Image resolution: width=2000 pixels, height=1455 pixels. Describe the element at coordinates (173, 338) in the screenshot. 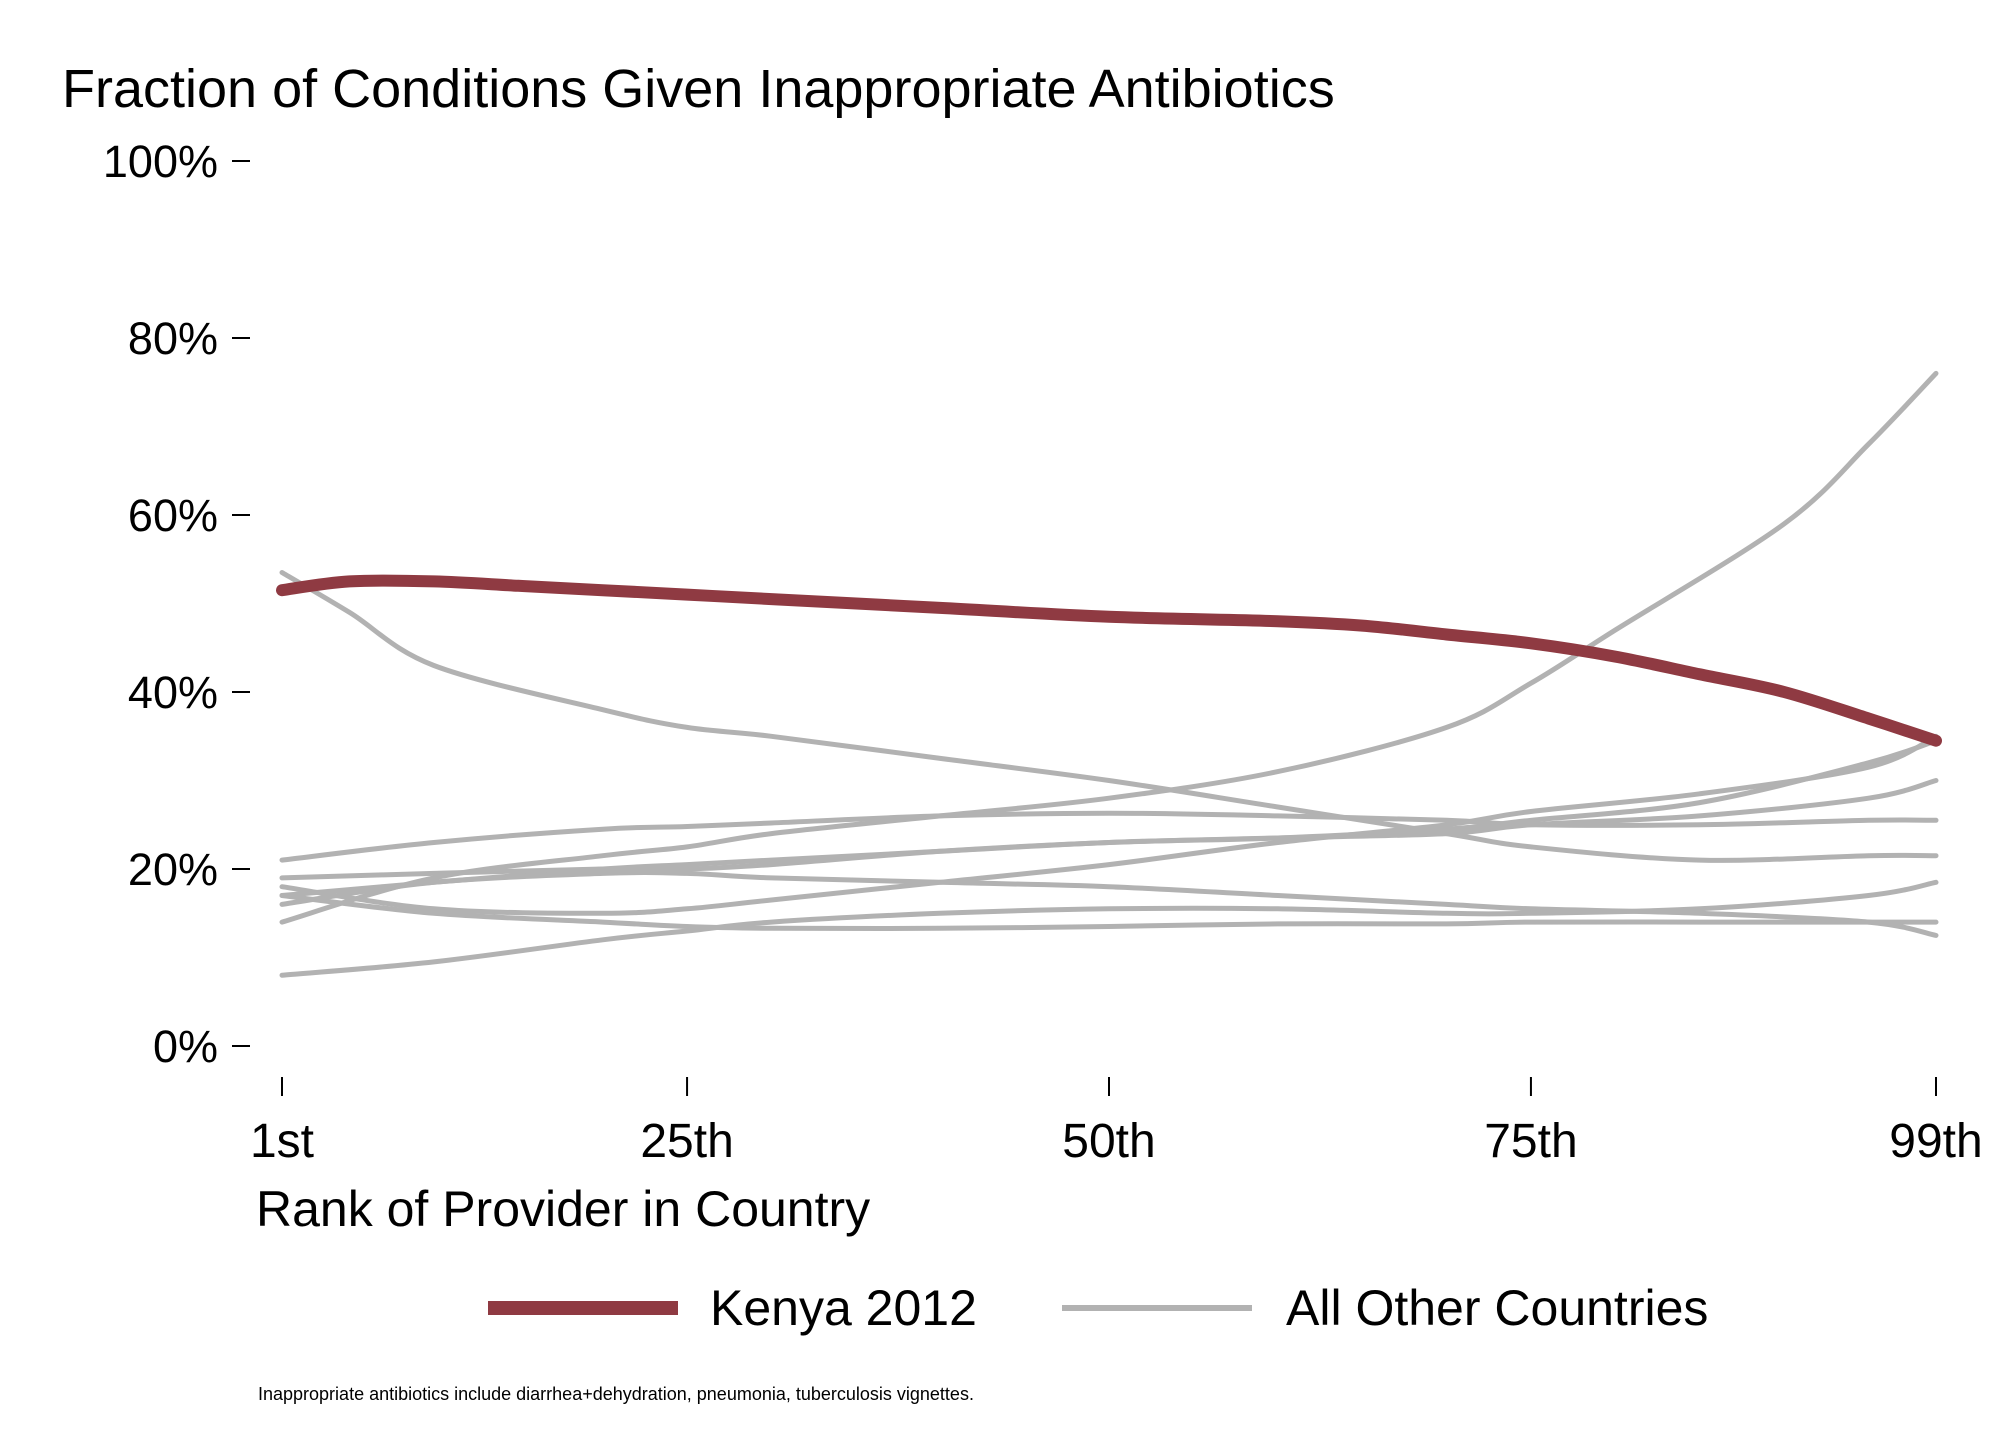

I see `y-tick-label: 80%` at that location.